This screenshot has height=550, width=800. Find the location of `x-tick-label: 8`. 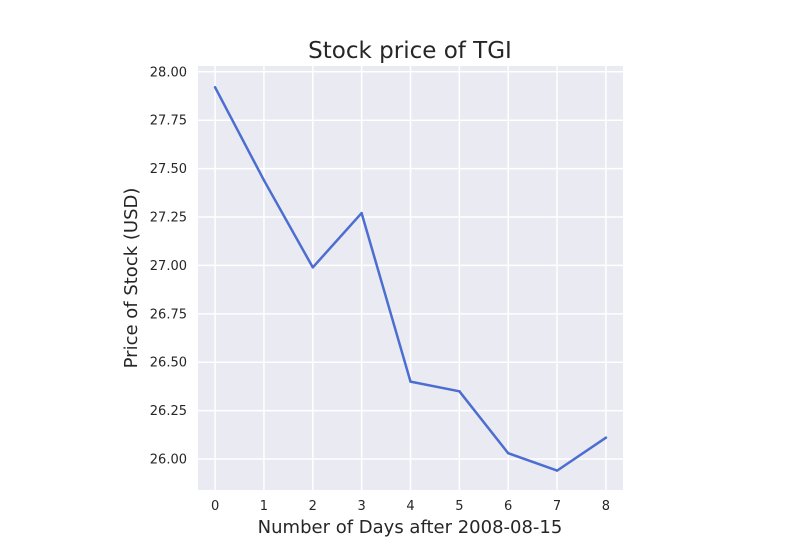

x-tick-label: 8 is located at coordinates (606, 506).